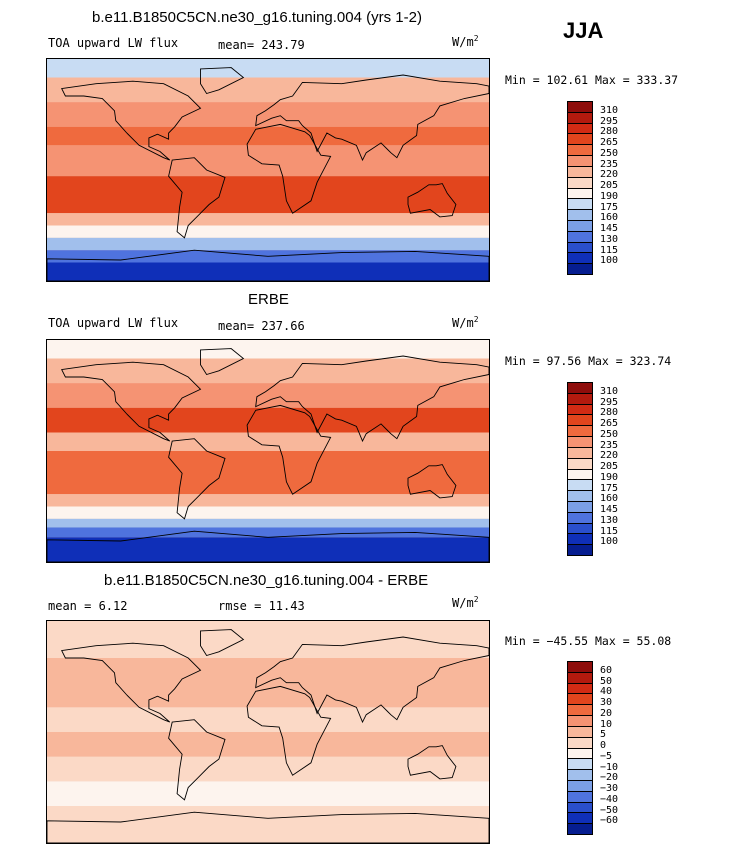 This screenshot has width=733, height=852. Describe the element at coordinates (609, 207) in the screenshot. I see `colorbar-tick-label: 175` at that location.